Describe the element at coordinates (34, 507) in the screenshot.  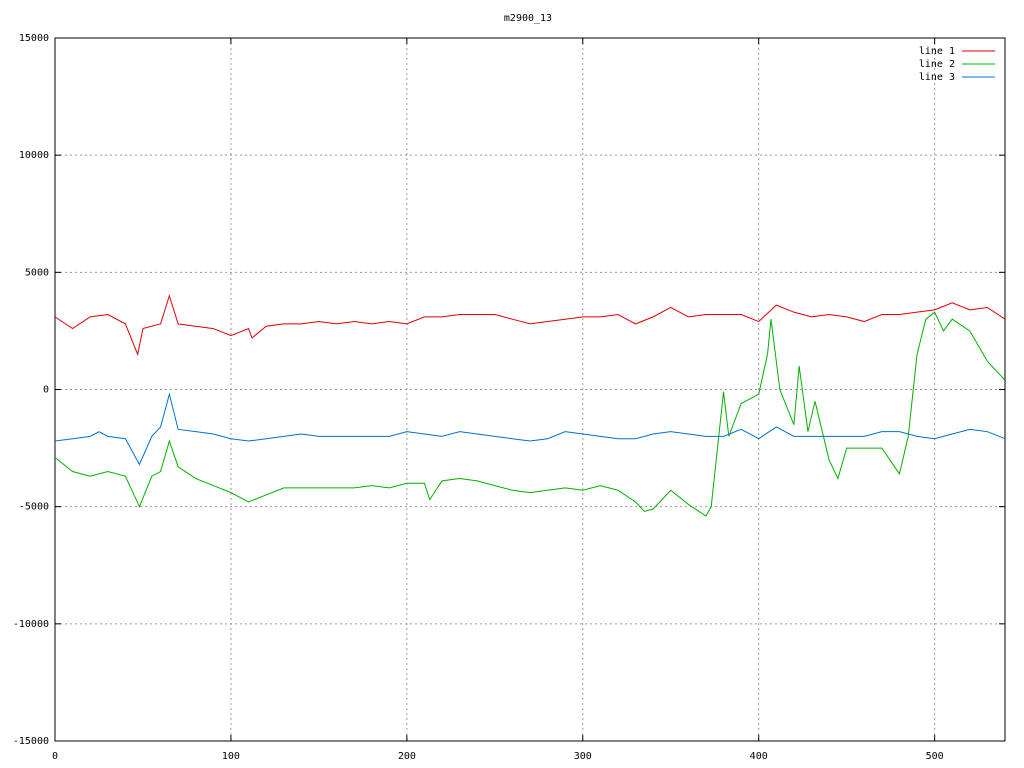
I see `y-tick-label: -5000` at that location.